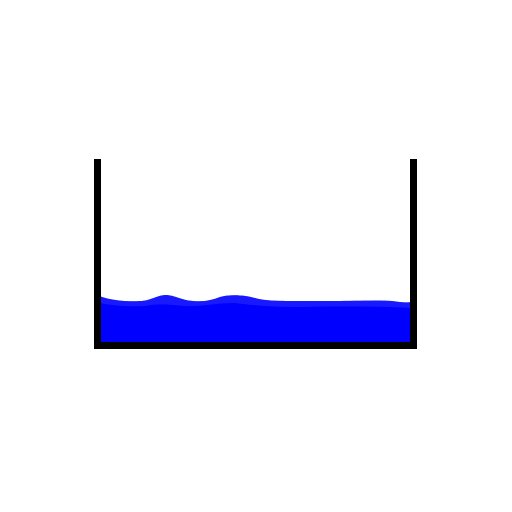  I want to click on tank-bottom-wall, so click(255, 345).